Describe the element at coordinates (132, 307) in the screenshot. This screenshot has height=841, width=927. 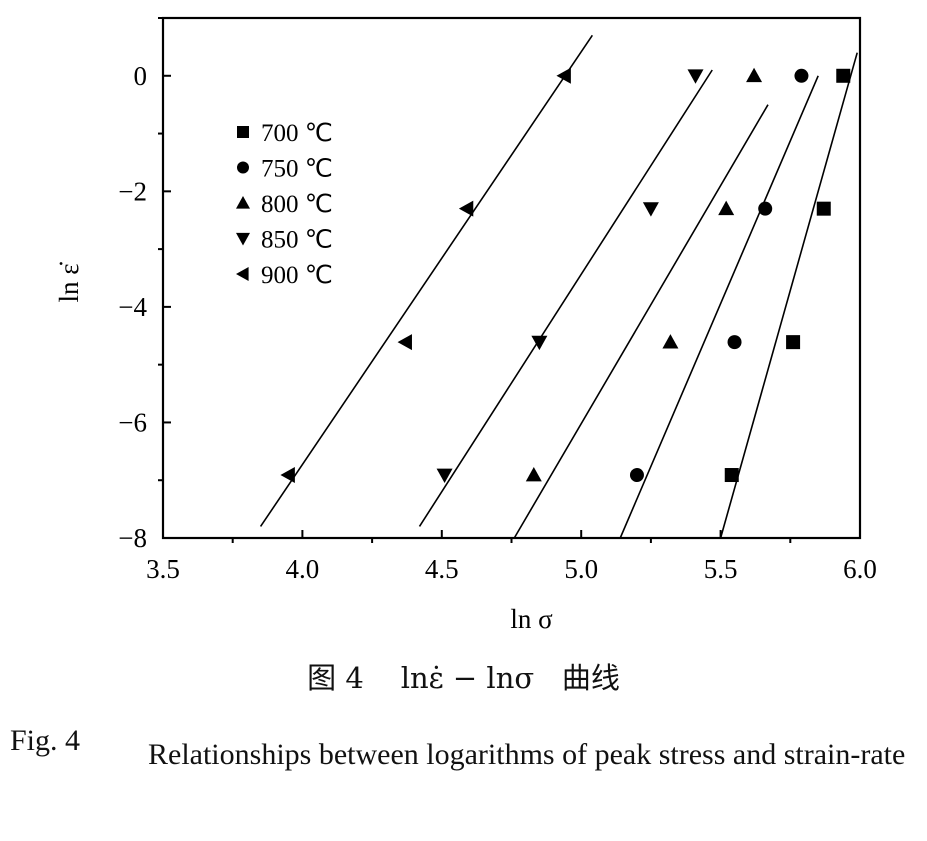
I see `y-tick-label: −4` at that location.